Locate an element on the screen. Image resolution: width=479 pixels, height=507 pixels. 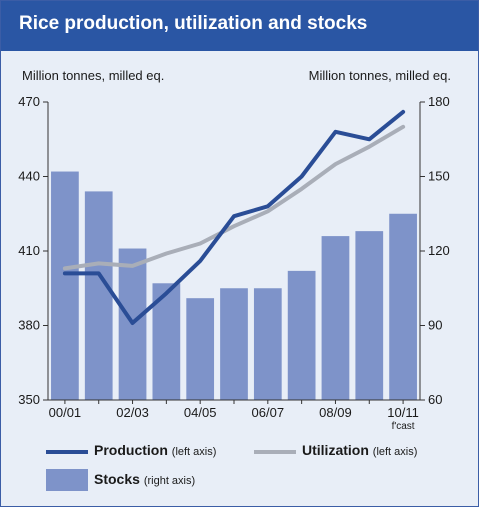
left-tick-label-440: 440 is located at coordinates (29, 176).